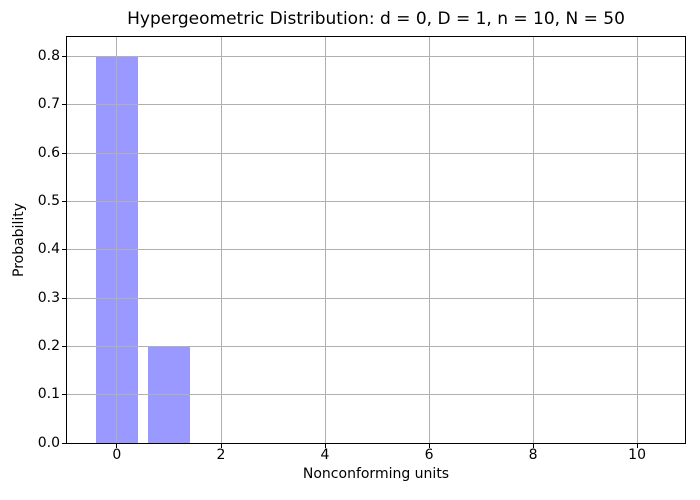  Describe the element at coordinates (221, 455) in the screenshot. I see `x-tick-label: 2` at that location.